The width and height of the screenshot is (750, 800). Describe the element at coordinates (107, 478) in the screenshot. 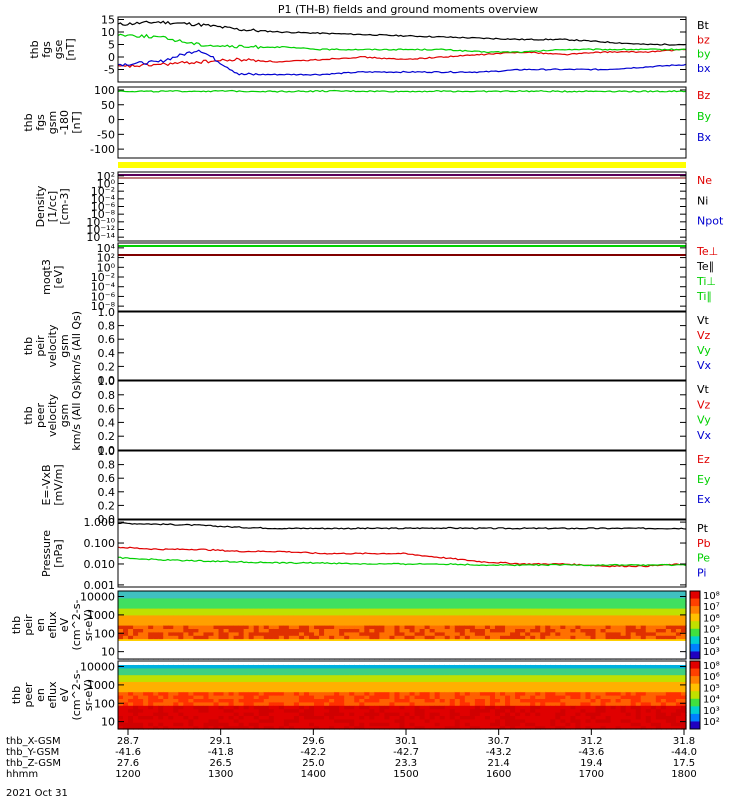

I see `y-tick-label: 0.6` at that location.